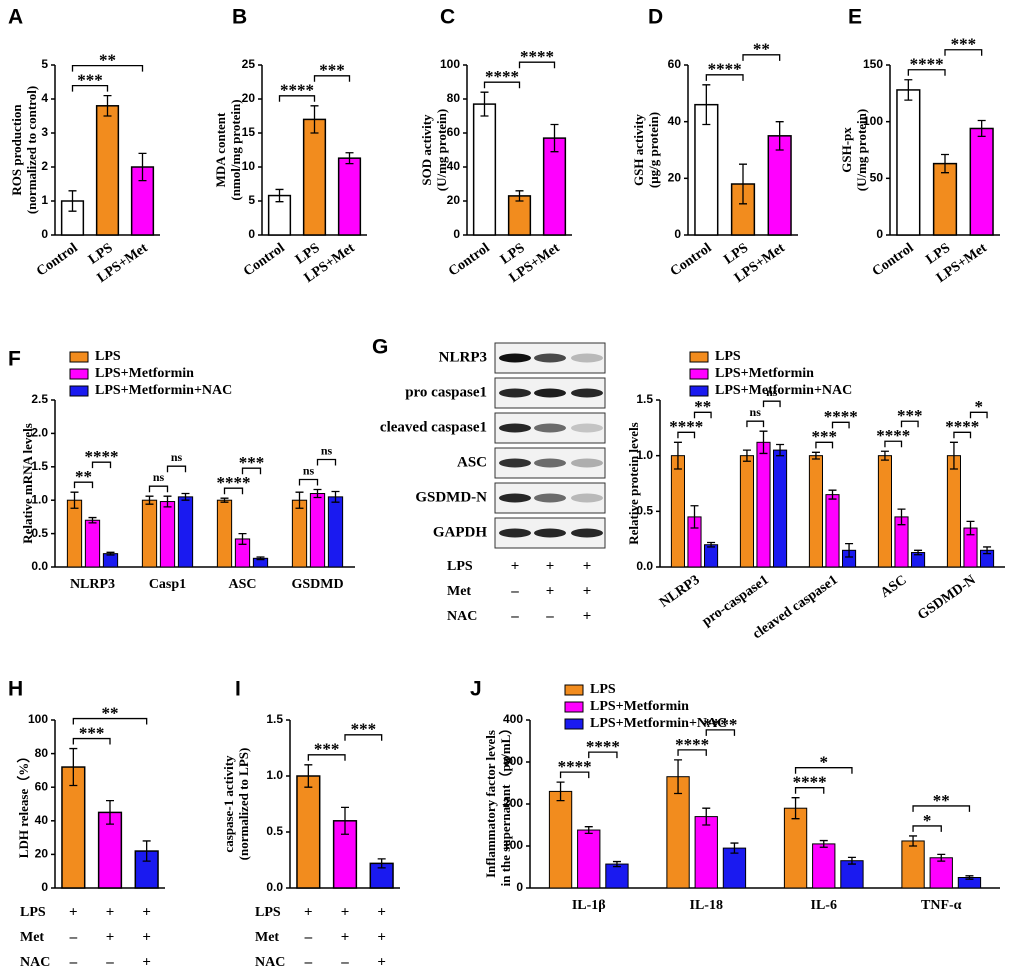 The image size is (1020, 976). What do you see at coordinates (655, 17) in the screenshot?
I see `panel-letter: D` at bounding box center [655, 17].